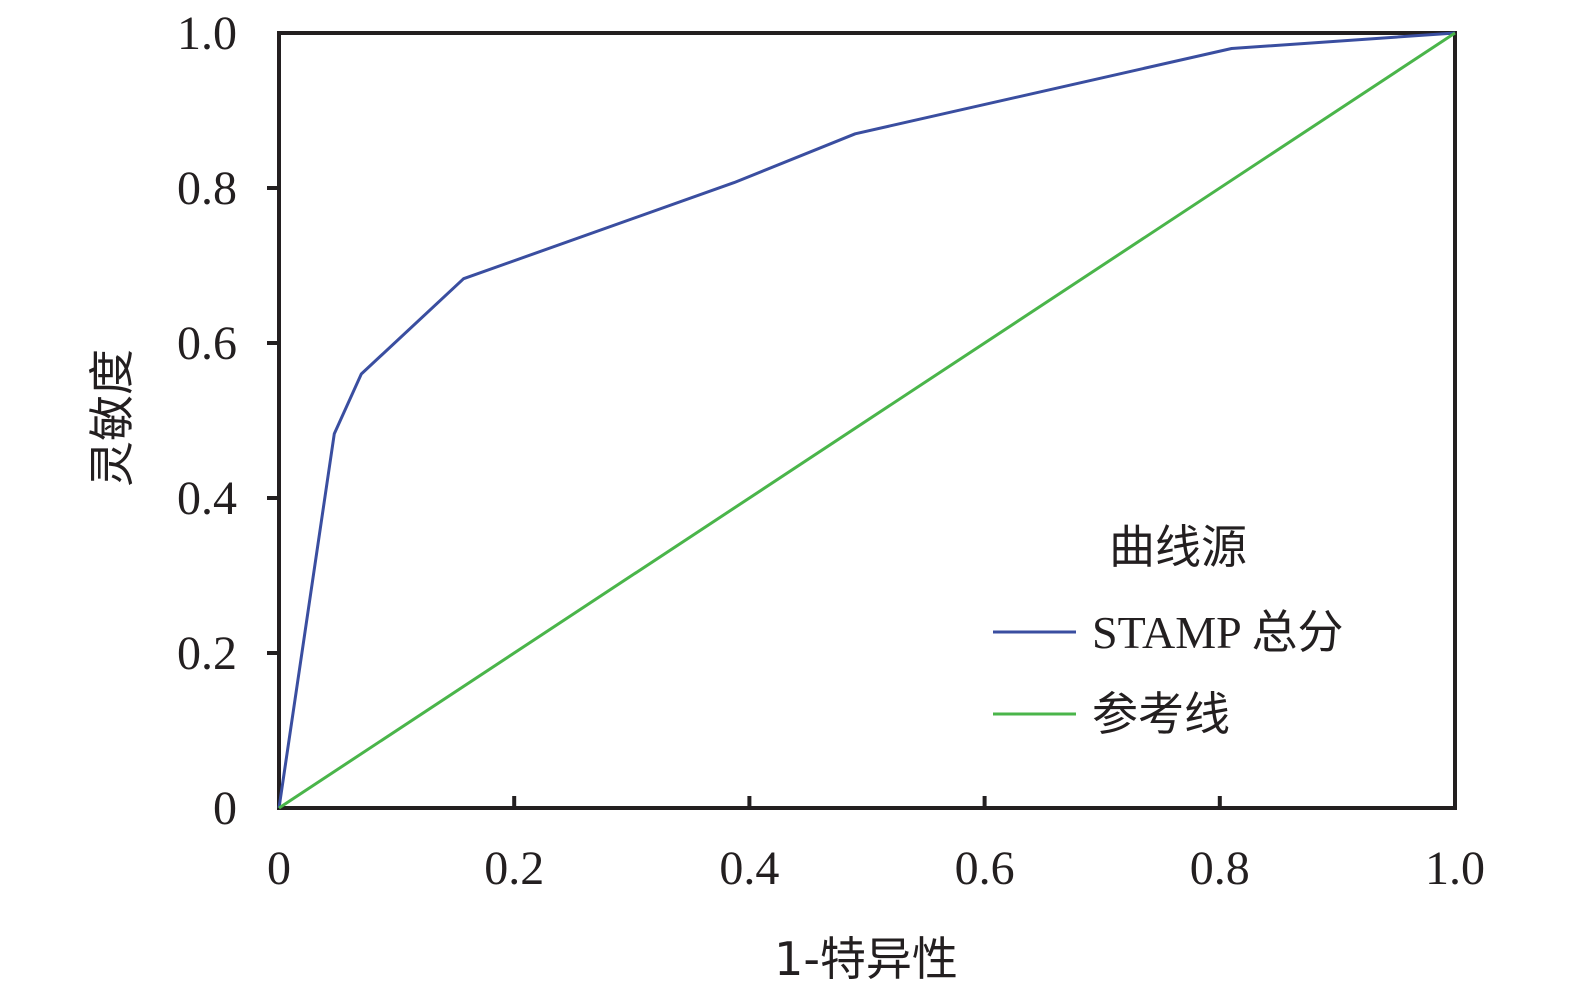 The height and width of the screenshot is (996, 1575). What do you see at coordinates (207, 188) in the screenshot?
I see `y-tick-label: 0.8` at bounding box center [207, 188].